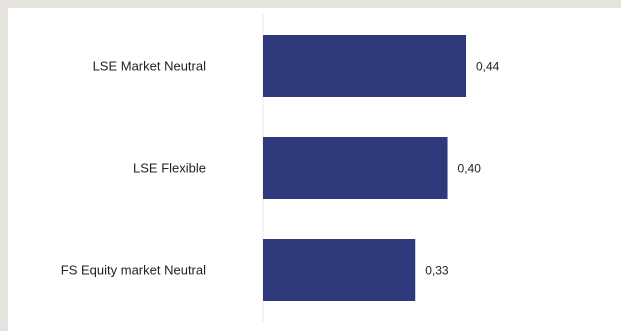  Describe the element at coordinates (133, 270) in the screenshot. I see `category-label: FS Equity market Neutral` at that location.